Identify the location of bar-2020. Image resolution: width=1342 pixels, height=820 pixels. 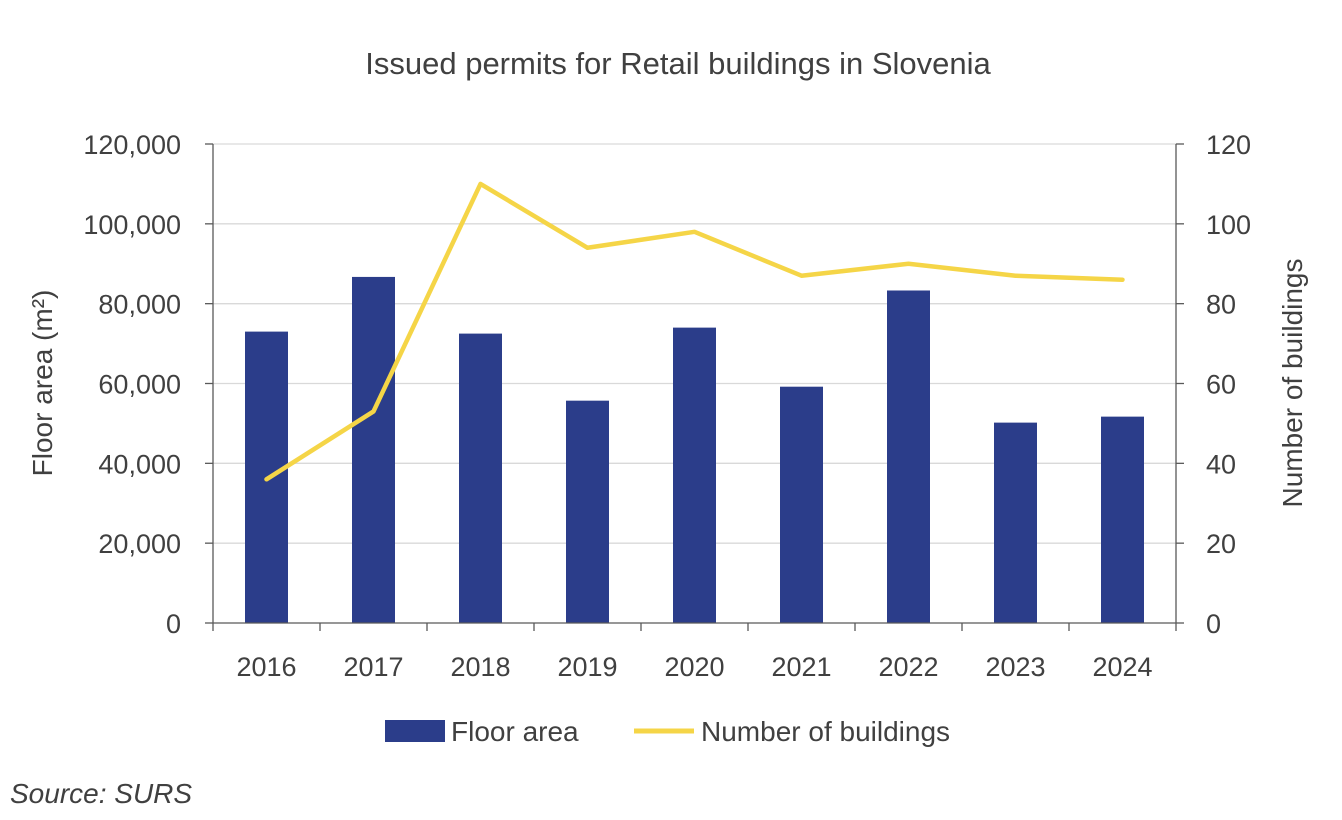
(694, 475).